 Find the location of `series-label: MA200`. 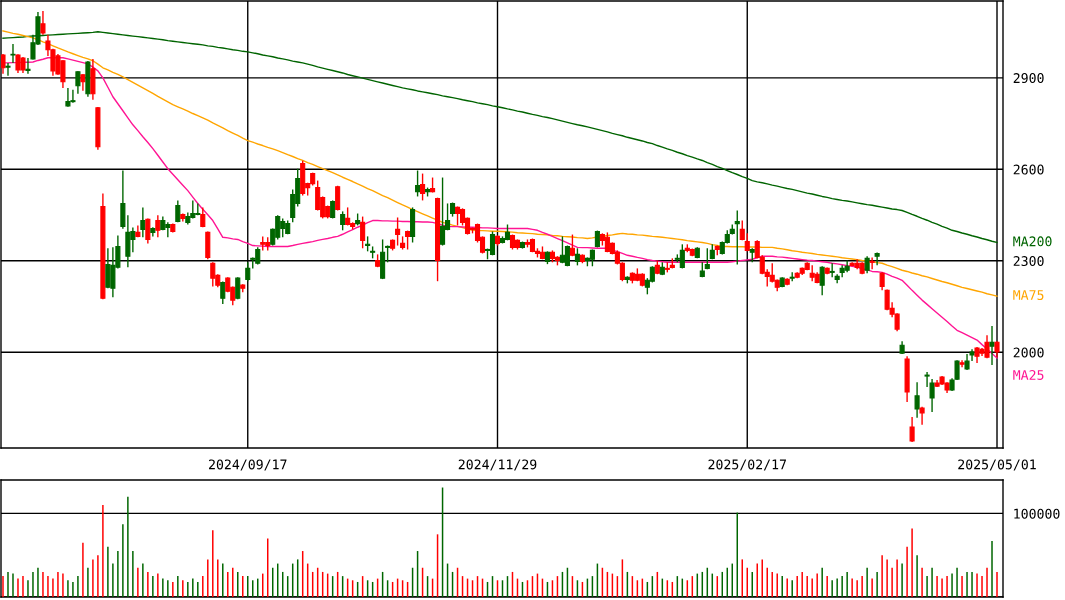

series-label: MA200 is located at coordinates (1032, 241).